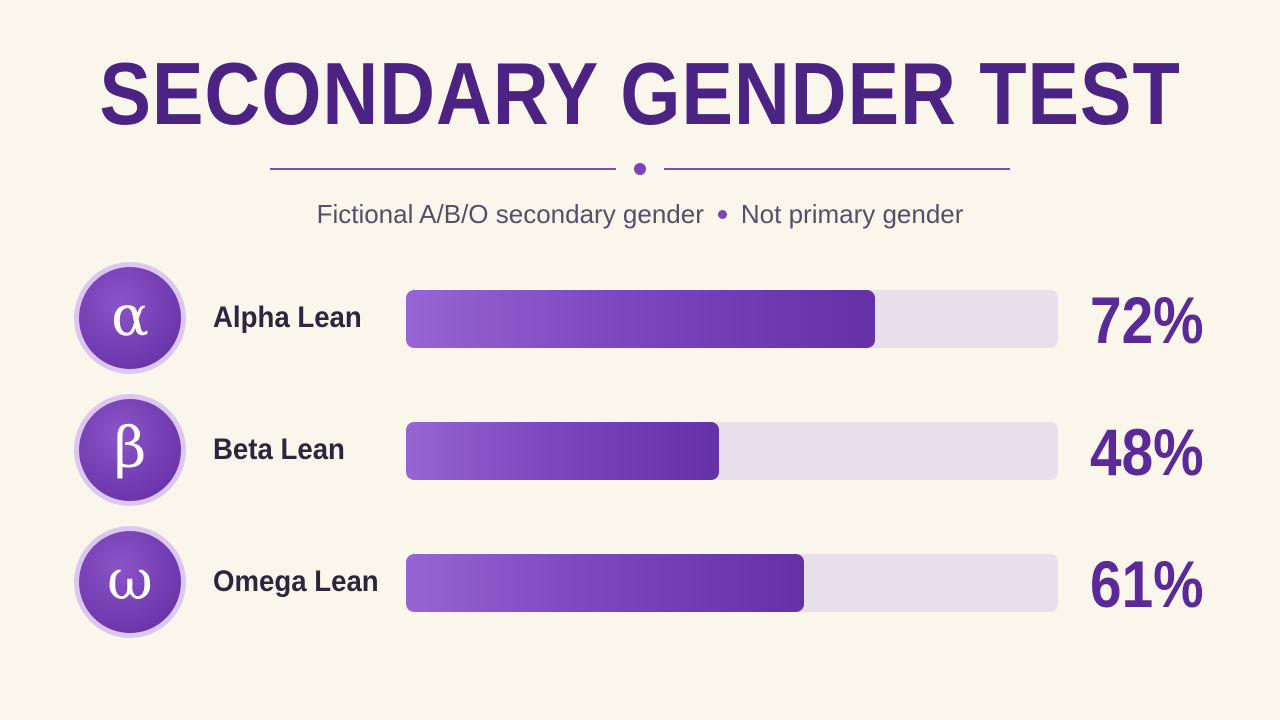 The image size is (1280, 720). I want to click on title-divider-dot, so click(640, 169).